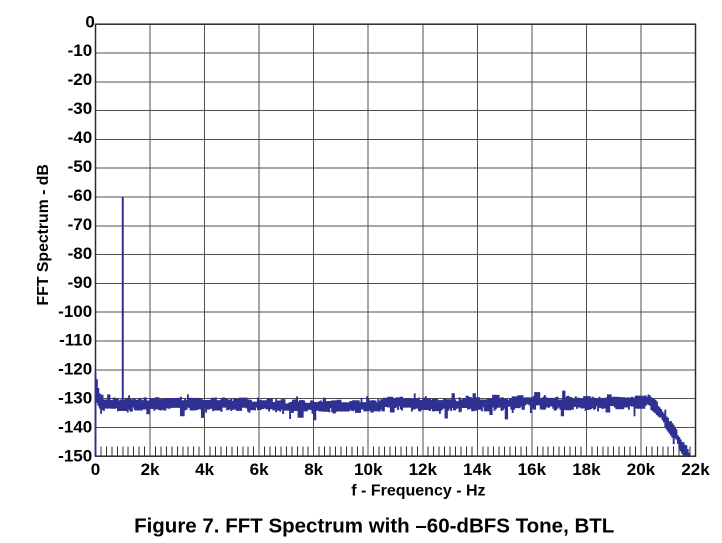  I want to click on svg-text: -90, so click(80, 282).